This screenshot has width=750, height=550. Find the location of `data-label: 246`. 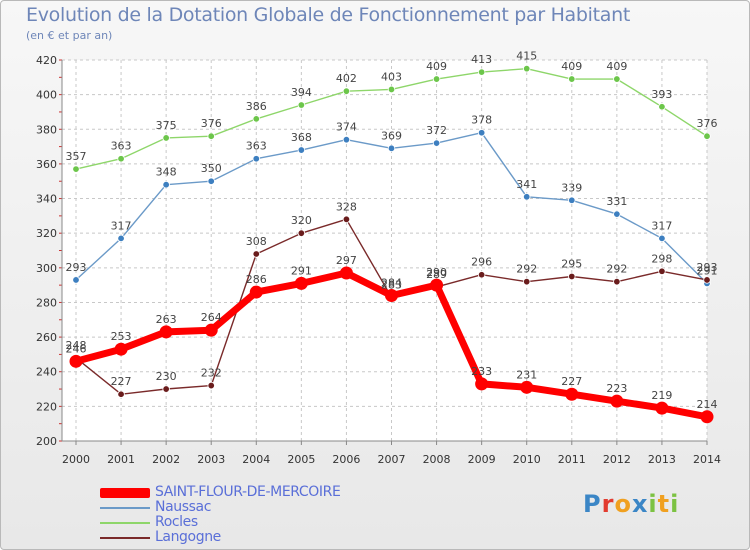

data-label: 246 is located at coordinates (76, 348).